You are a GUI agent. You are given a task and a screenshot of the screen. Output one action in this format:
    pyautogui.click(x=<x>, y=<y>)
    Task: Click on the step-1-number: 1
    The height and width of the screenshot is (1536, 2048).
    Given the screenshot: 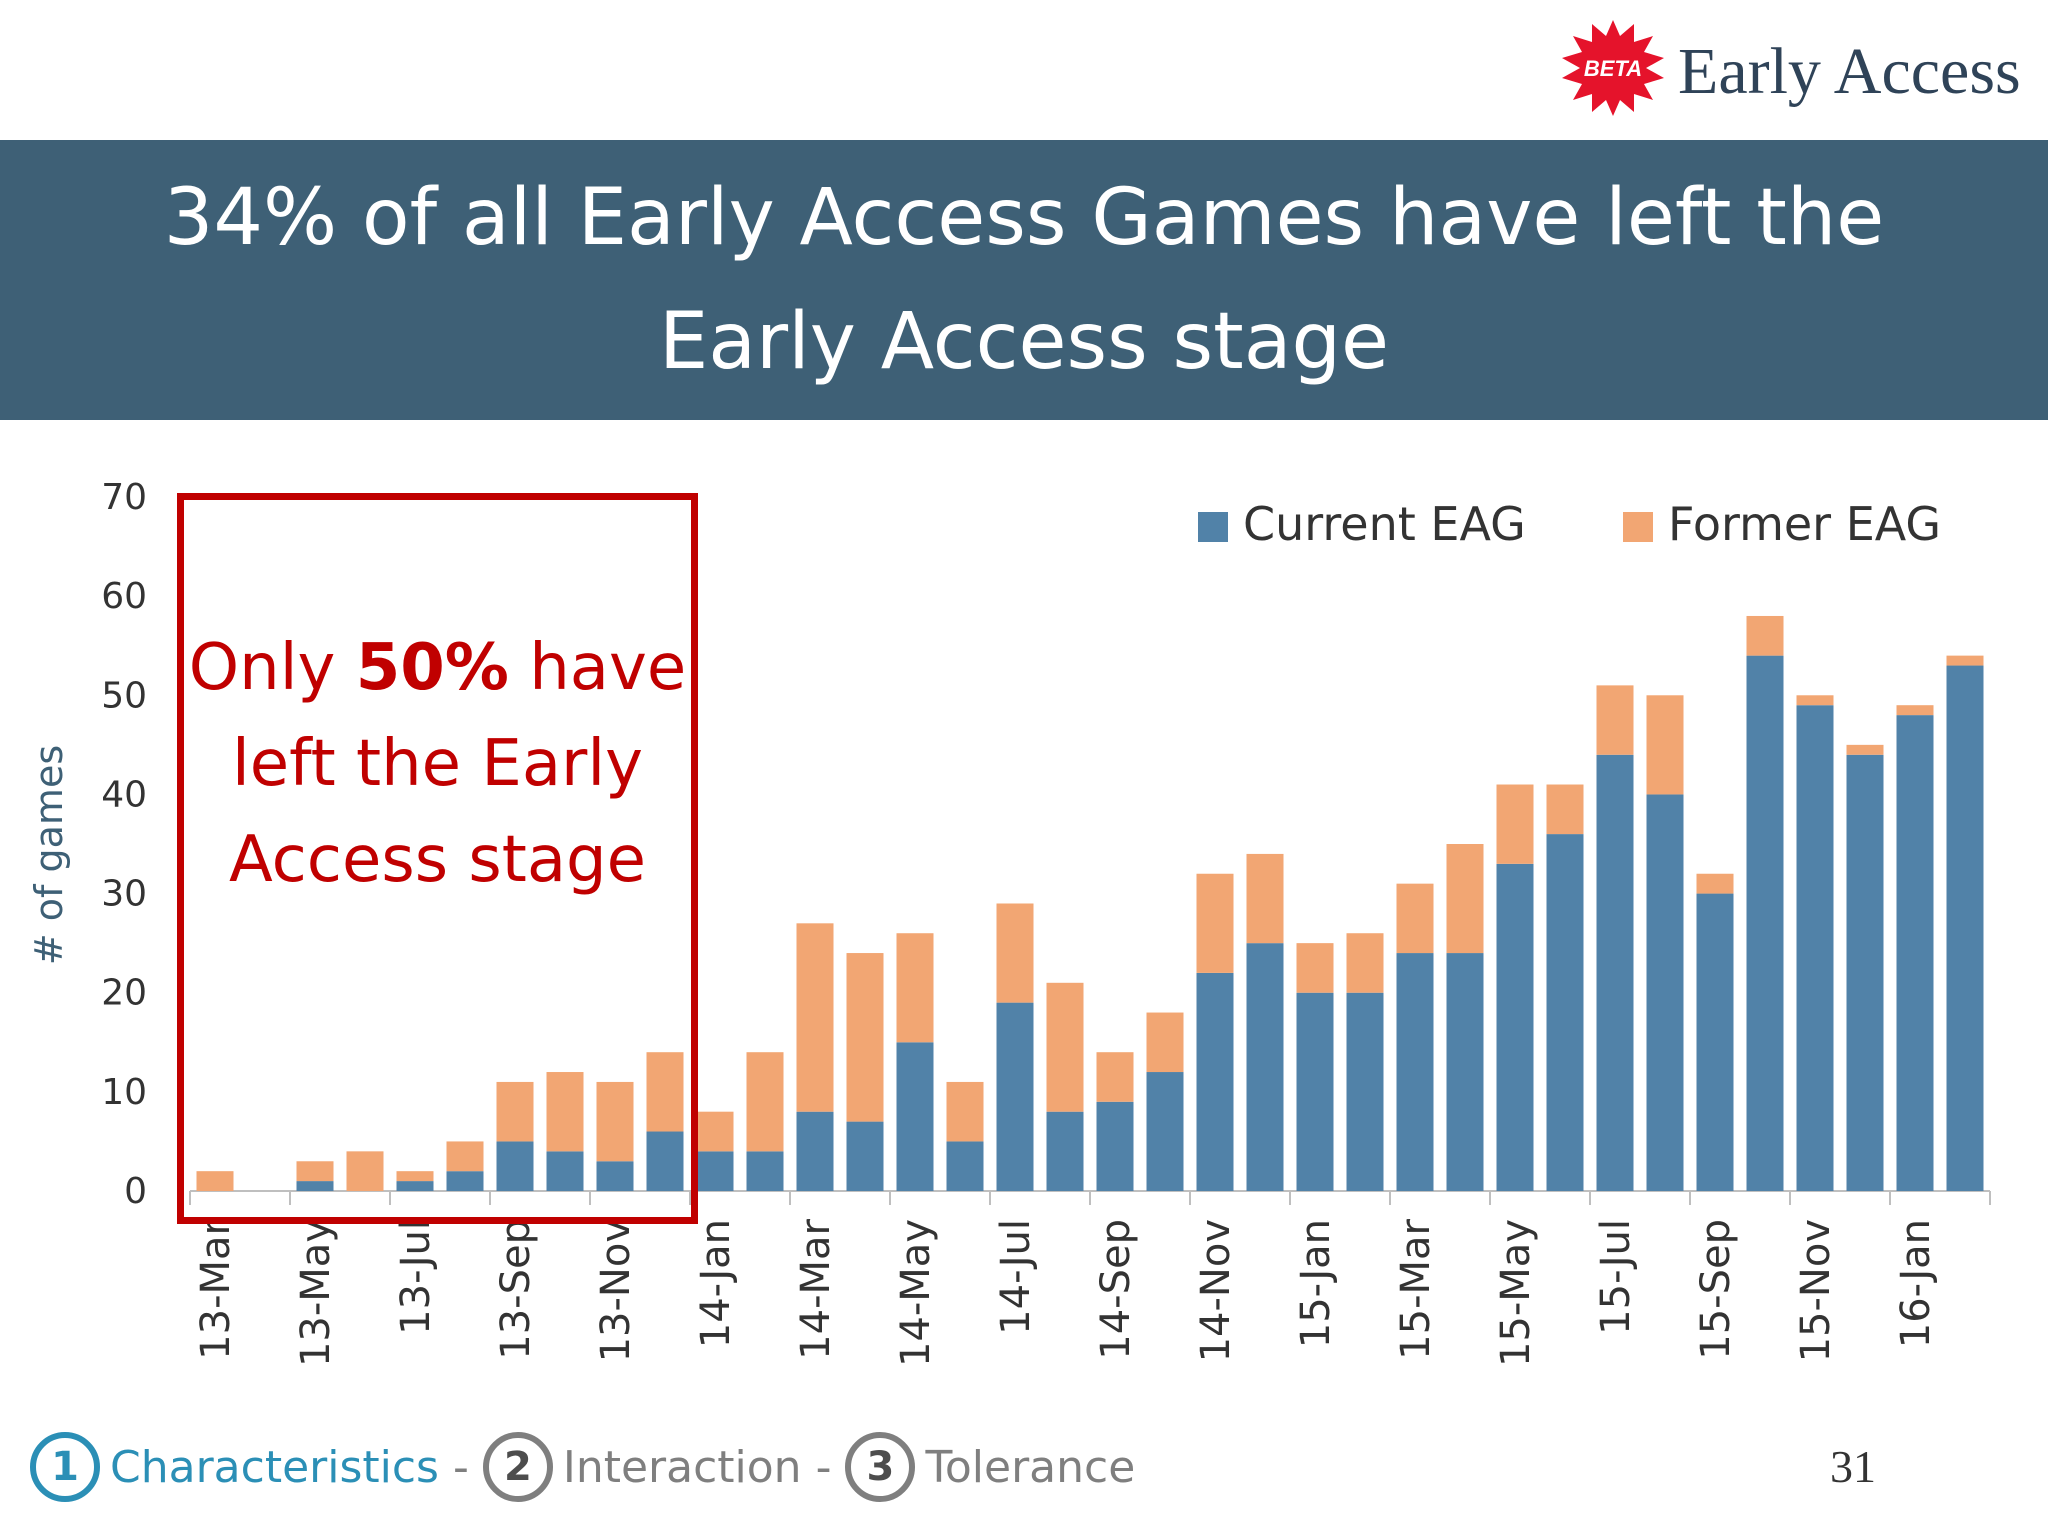 What is the action you would take?
    pyautogui.click(x=65, y=1467)
    